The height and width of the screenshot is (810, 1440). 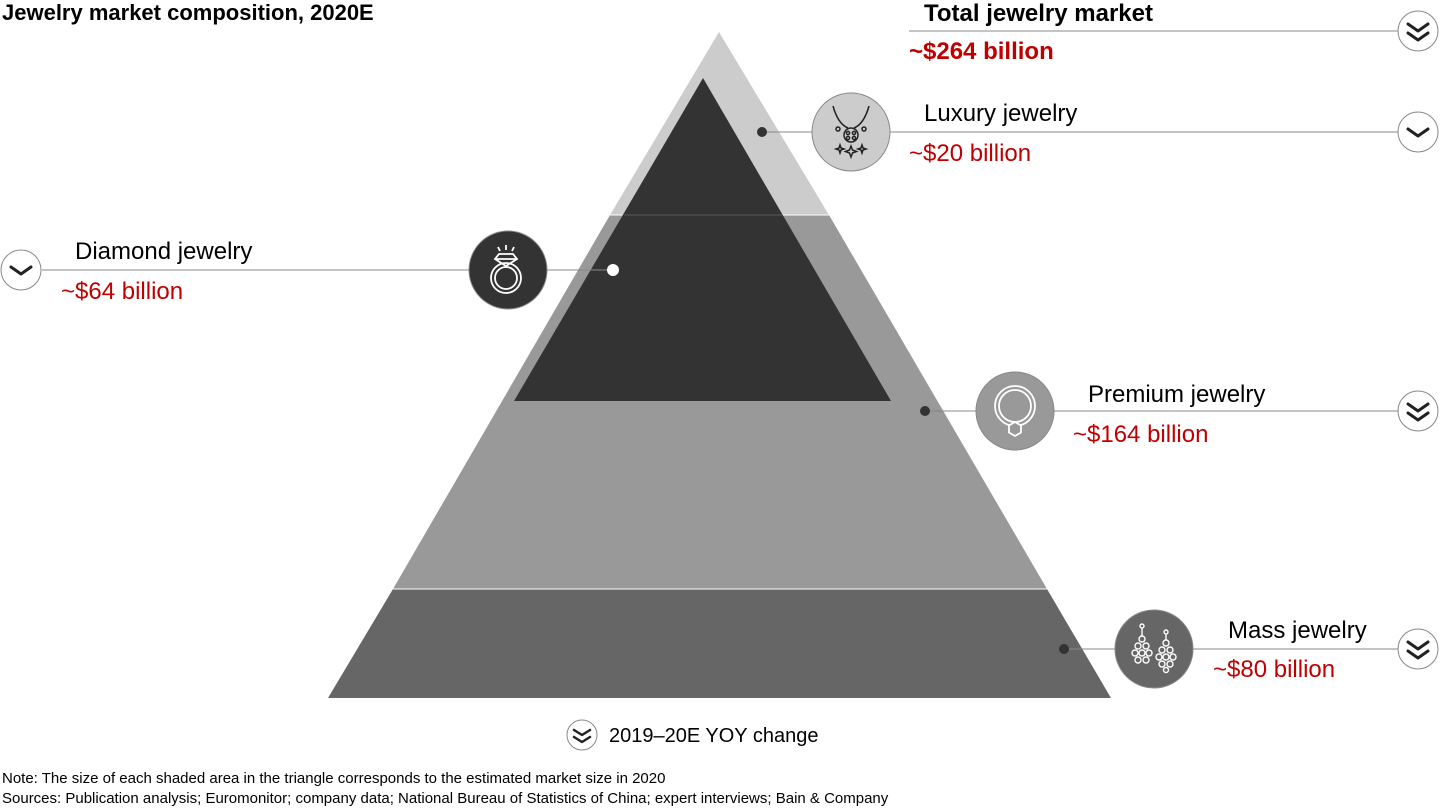 I want to click on mass-trend-double-chevron-down-icon, so click(x=1418, y=649).